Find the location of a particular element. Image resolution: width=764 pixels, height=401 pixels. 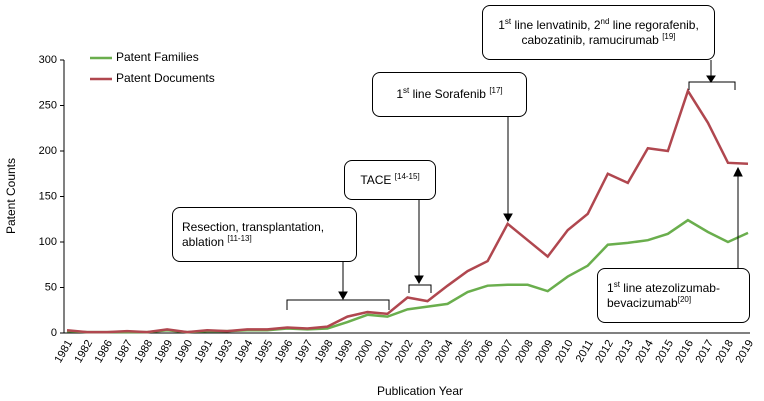

y-tick-label: 100 is located at coordinates (48, 242).